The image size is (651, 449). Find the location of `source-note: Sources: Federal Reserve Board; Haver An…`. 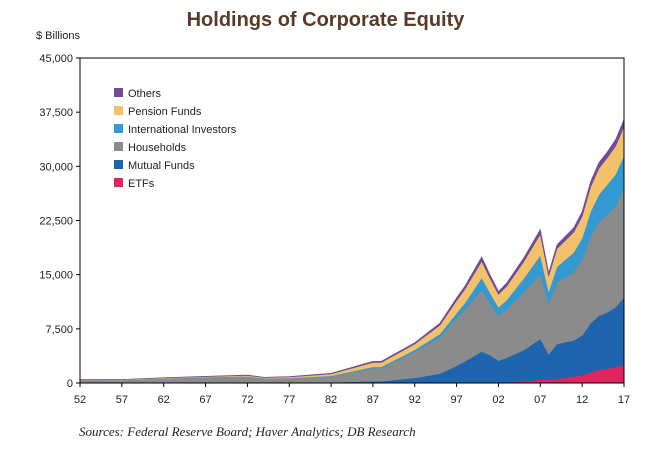

source-note: Sources: Federal Reserve Board; Haver An… is located at coordinates (247, 431).